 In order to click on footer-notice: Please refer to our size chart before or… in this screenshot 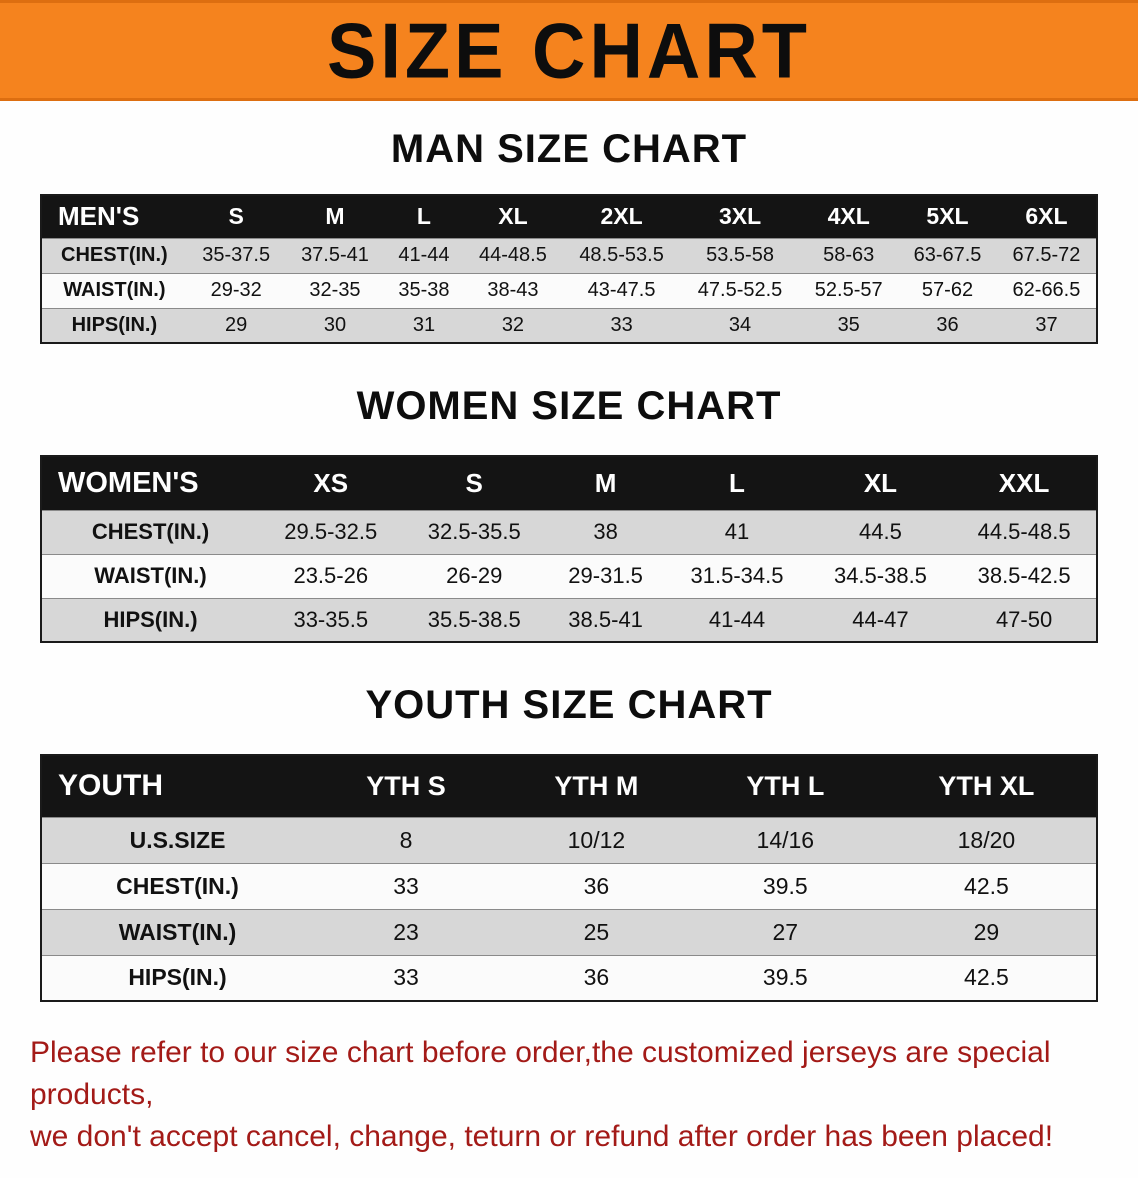, I will do `click(569, 1105)`.